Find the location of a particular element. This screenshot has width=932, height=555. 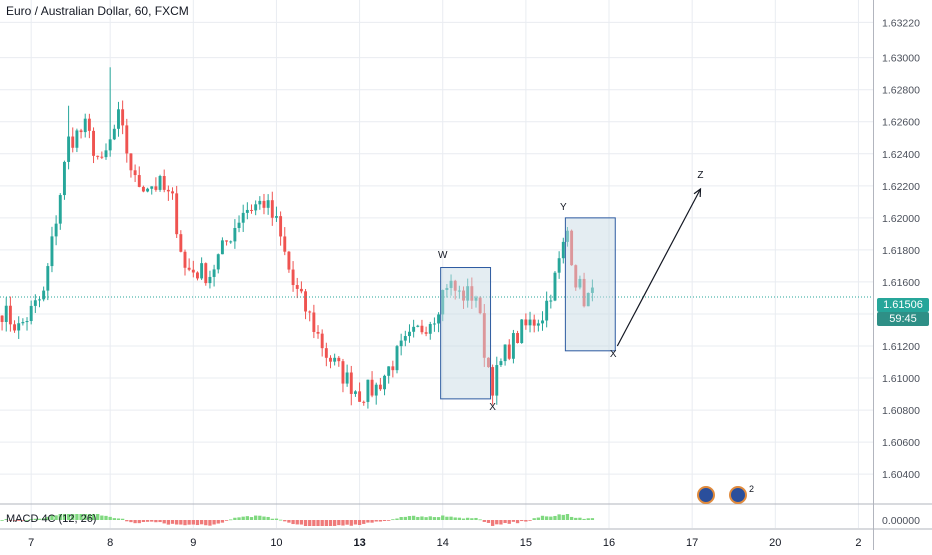

x-tick-label: 8 is located at coordinates (110, 543).